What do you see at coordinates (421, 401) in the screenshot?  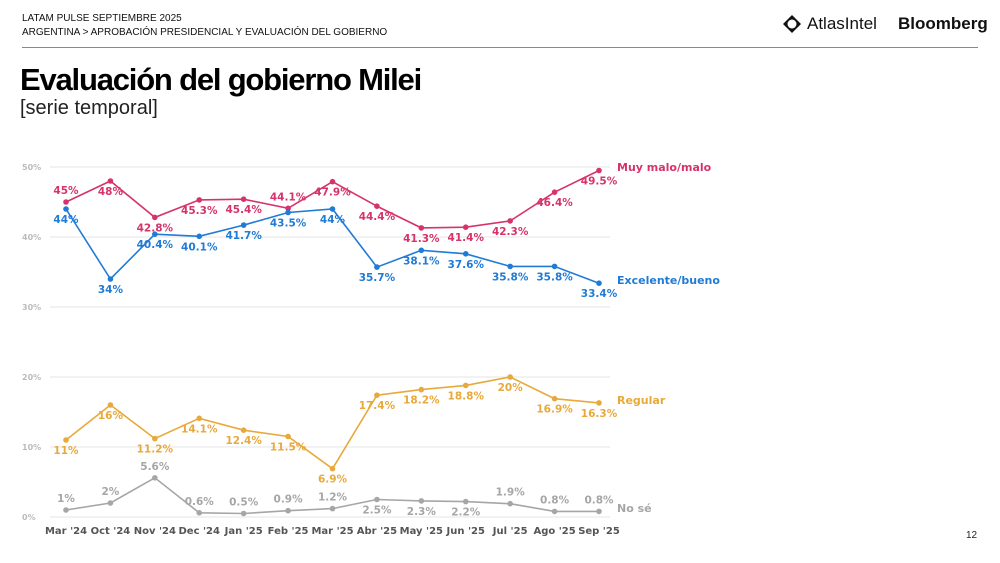 I see `data-label: 18.2%` at bounding box center [421, 401].